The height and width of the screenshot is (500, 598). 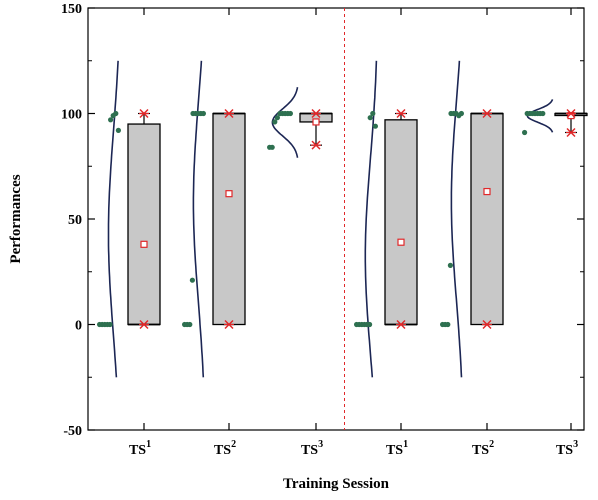 What do you see at coordinates (71, 9) in the screenshot?
I see `y-tick-label: 150` at bounding box center [71, 9].